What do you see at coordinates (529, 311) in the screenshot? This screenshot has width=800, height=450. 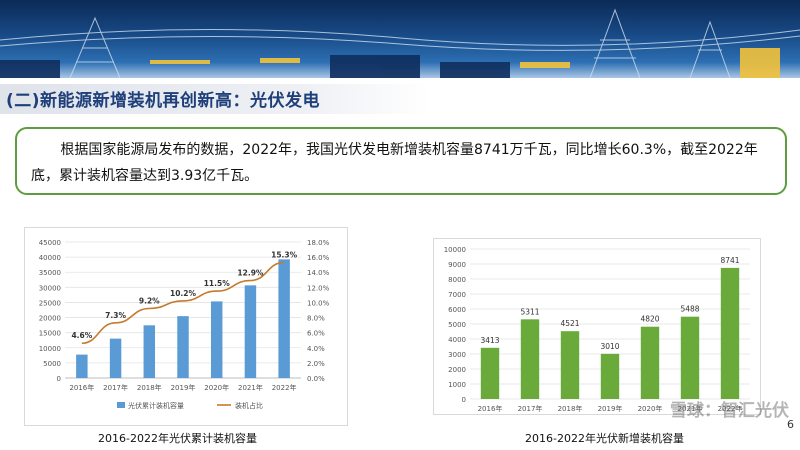 I see `data-label: 5311` at bounding box center [529, 311].